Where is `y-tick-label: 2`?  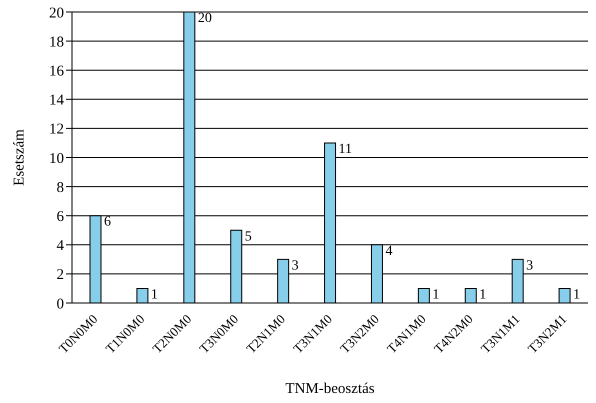
y-tick-label: 2 is located at coordinates (60, 275).